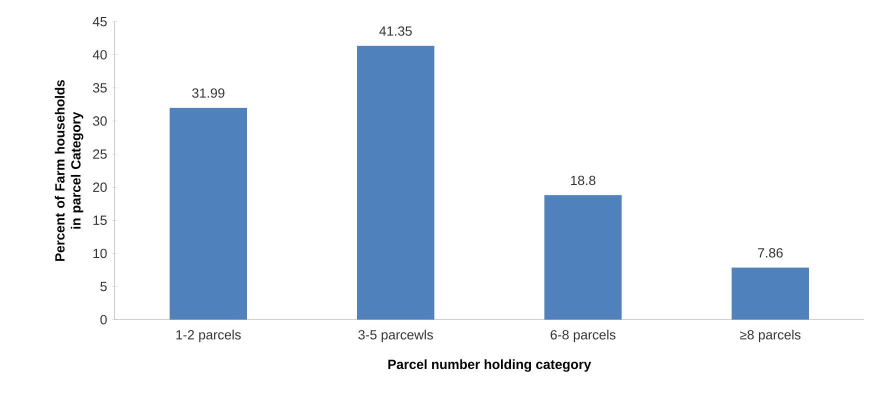  Describe the element at coordinates (100, 154) in the screenshot. I see `y-tick-label: 25` at that location.